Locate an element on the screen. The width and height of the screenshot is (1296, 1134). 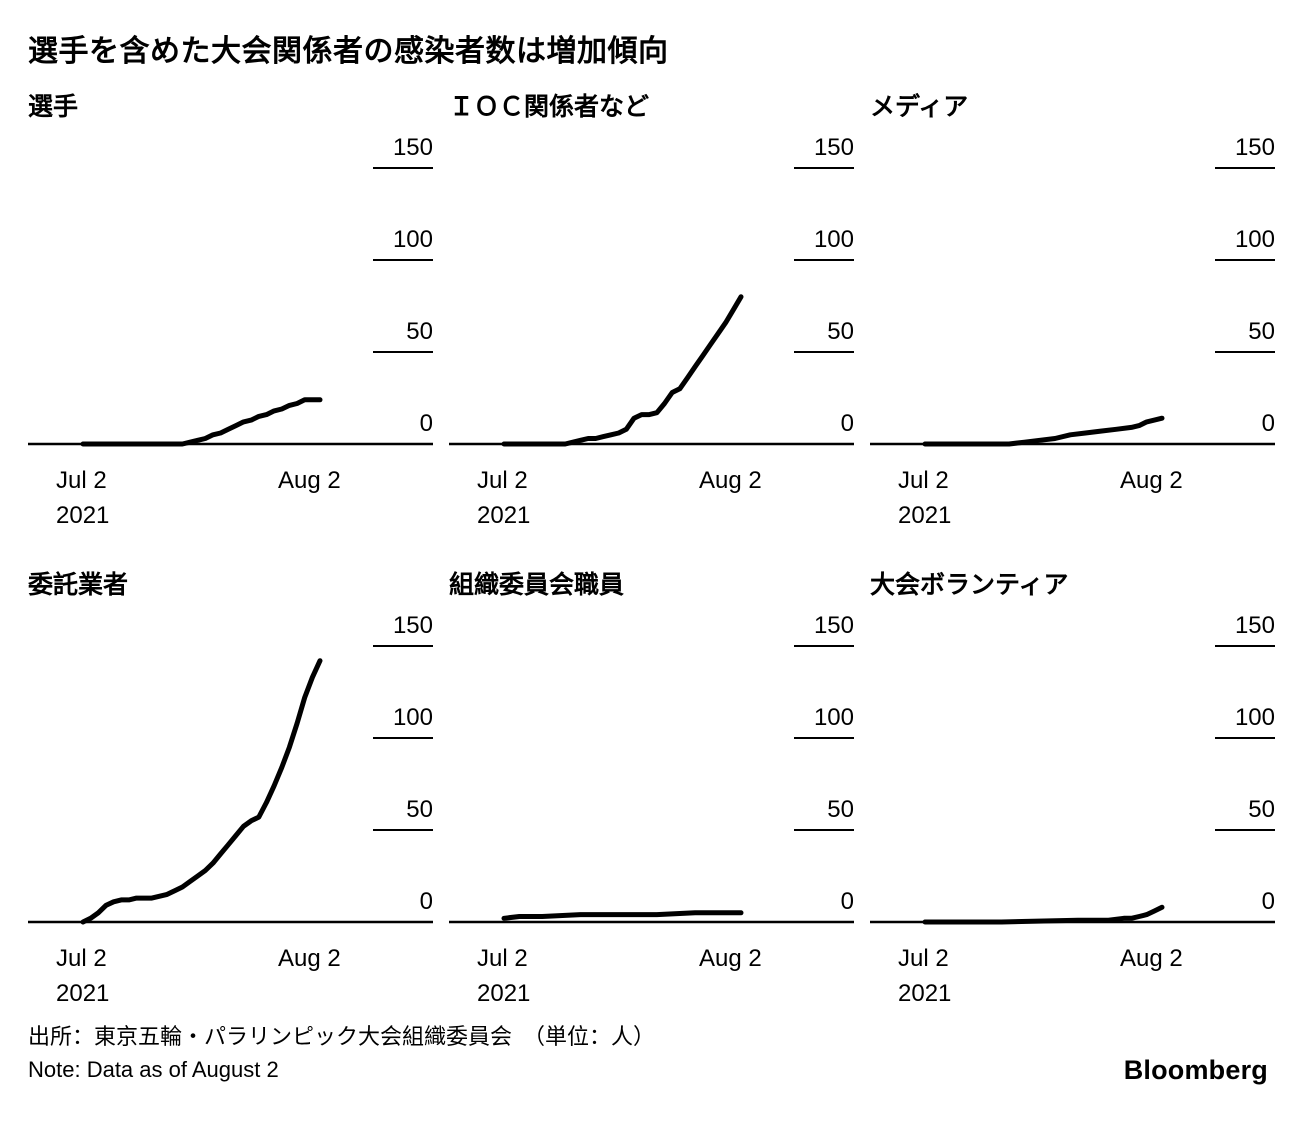
chart-title: メディア is located at coordinates (919, 107).